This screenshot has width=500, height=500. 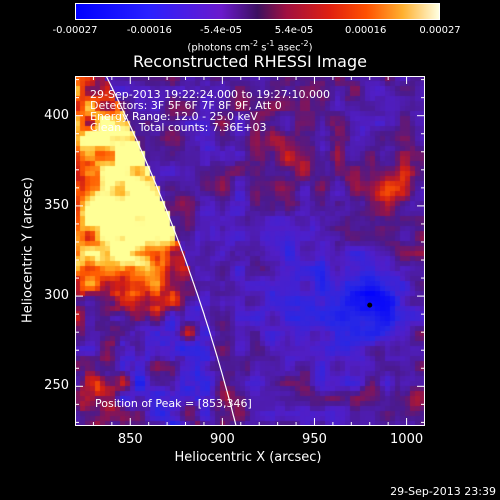 I want to click on colorbar-tick-label: 0.00027, so click(x=440, y=30).